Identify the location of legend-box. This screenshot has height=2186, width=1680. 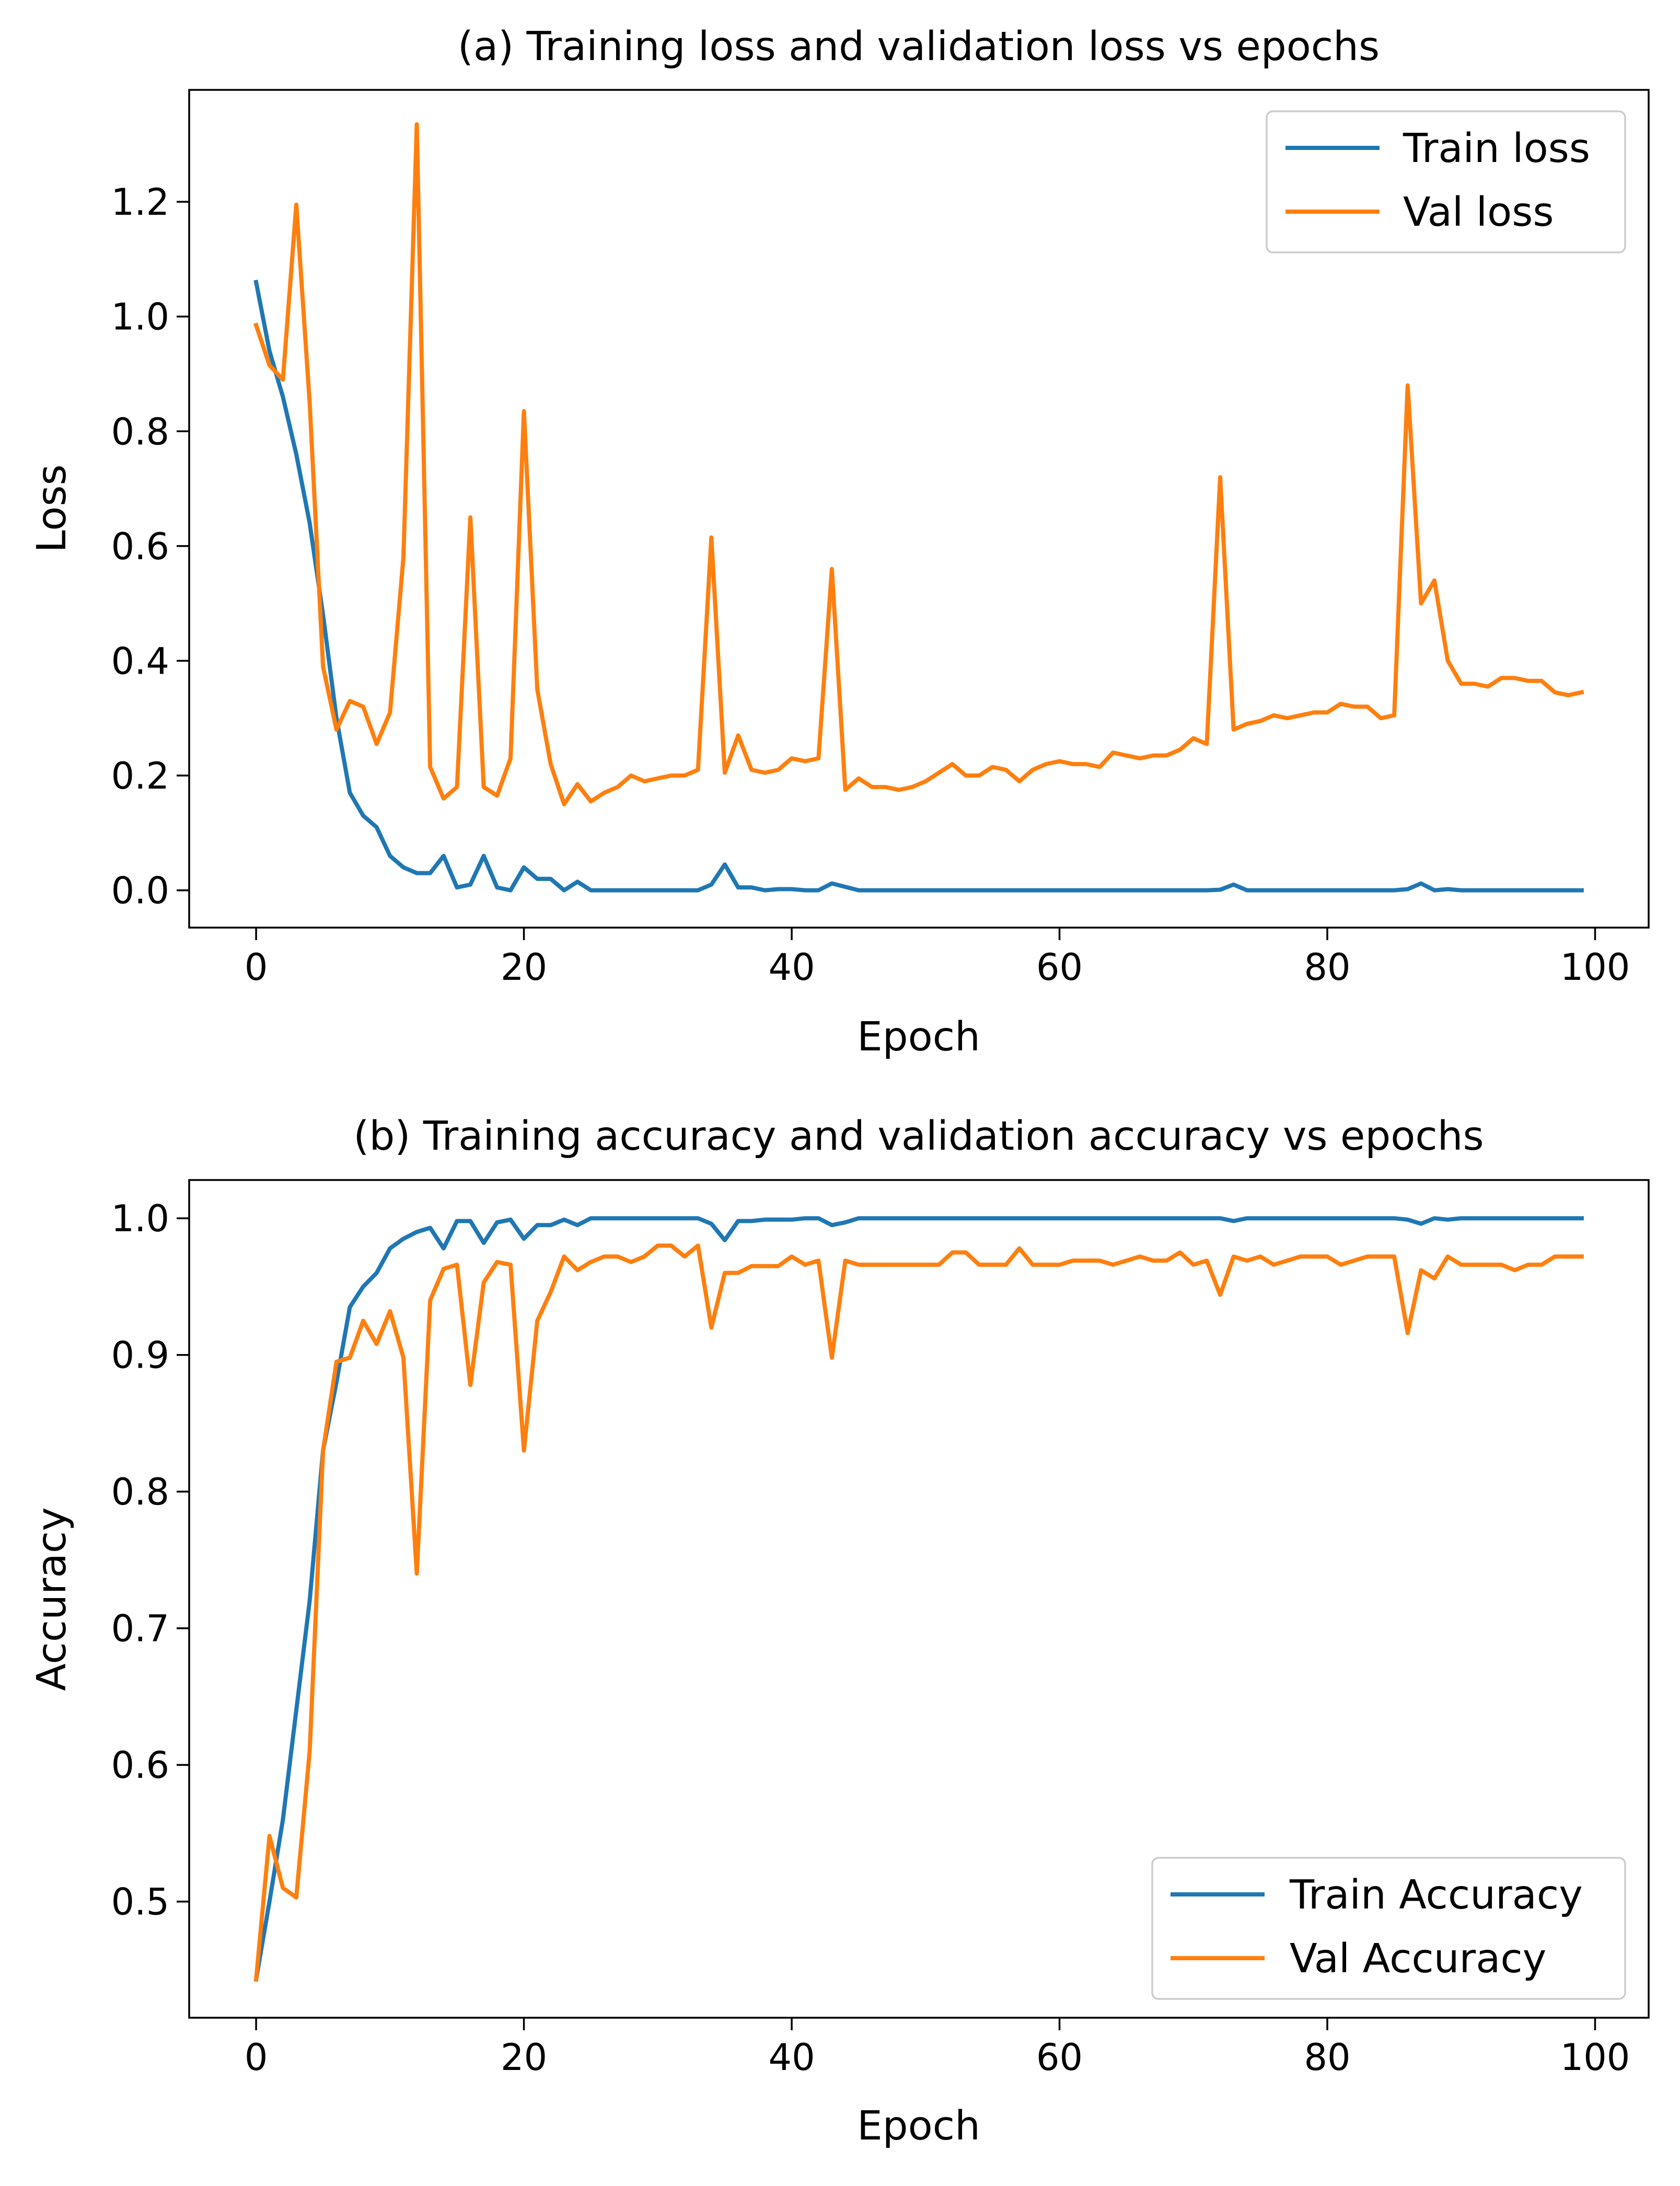
(1388, 1928).